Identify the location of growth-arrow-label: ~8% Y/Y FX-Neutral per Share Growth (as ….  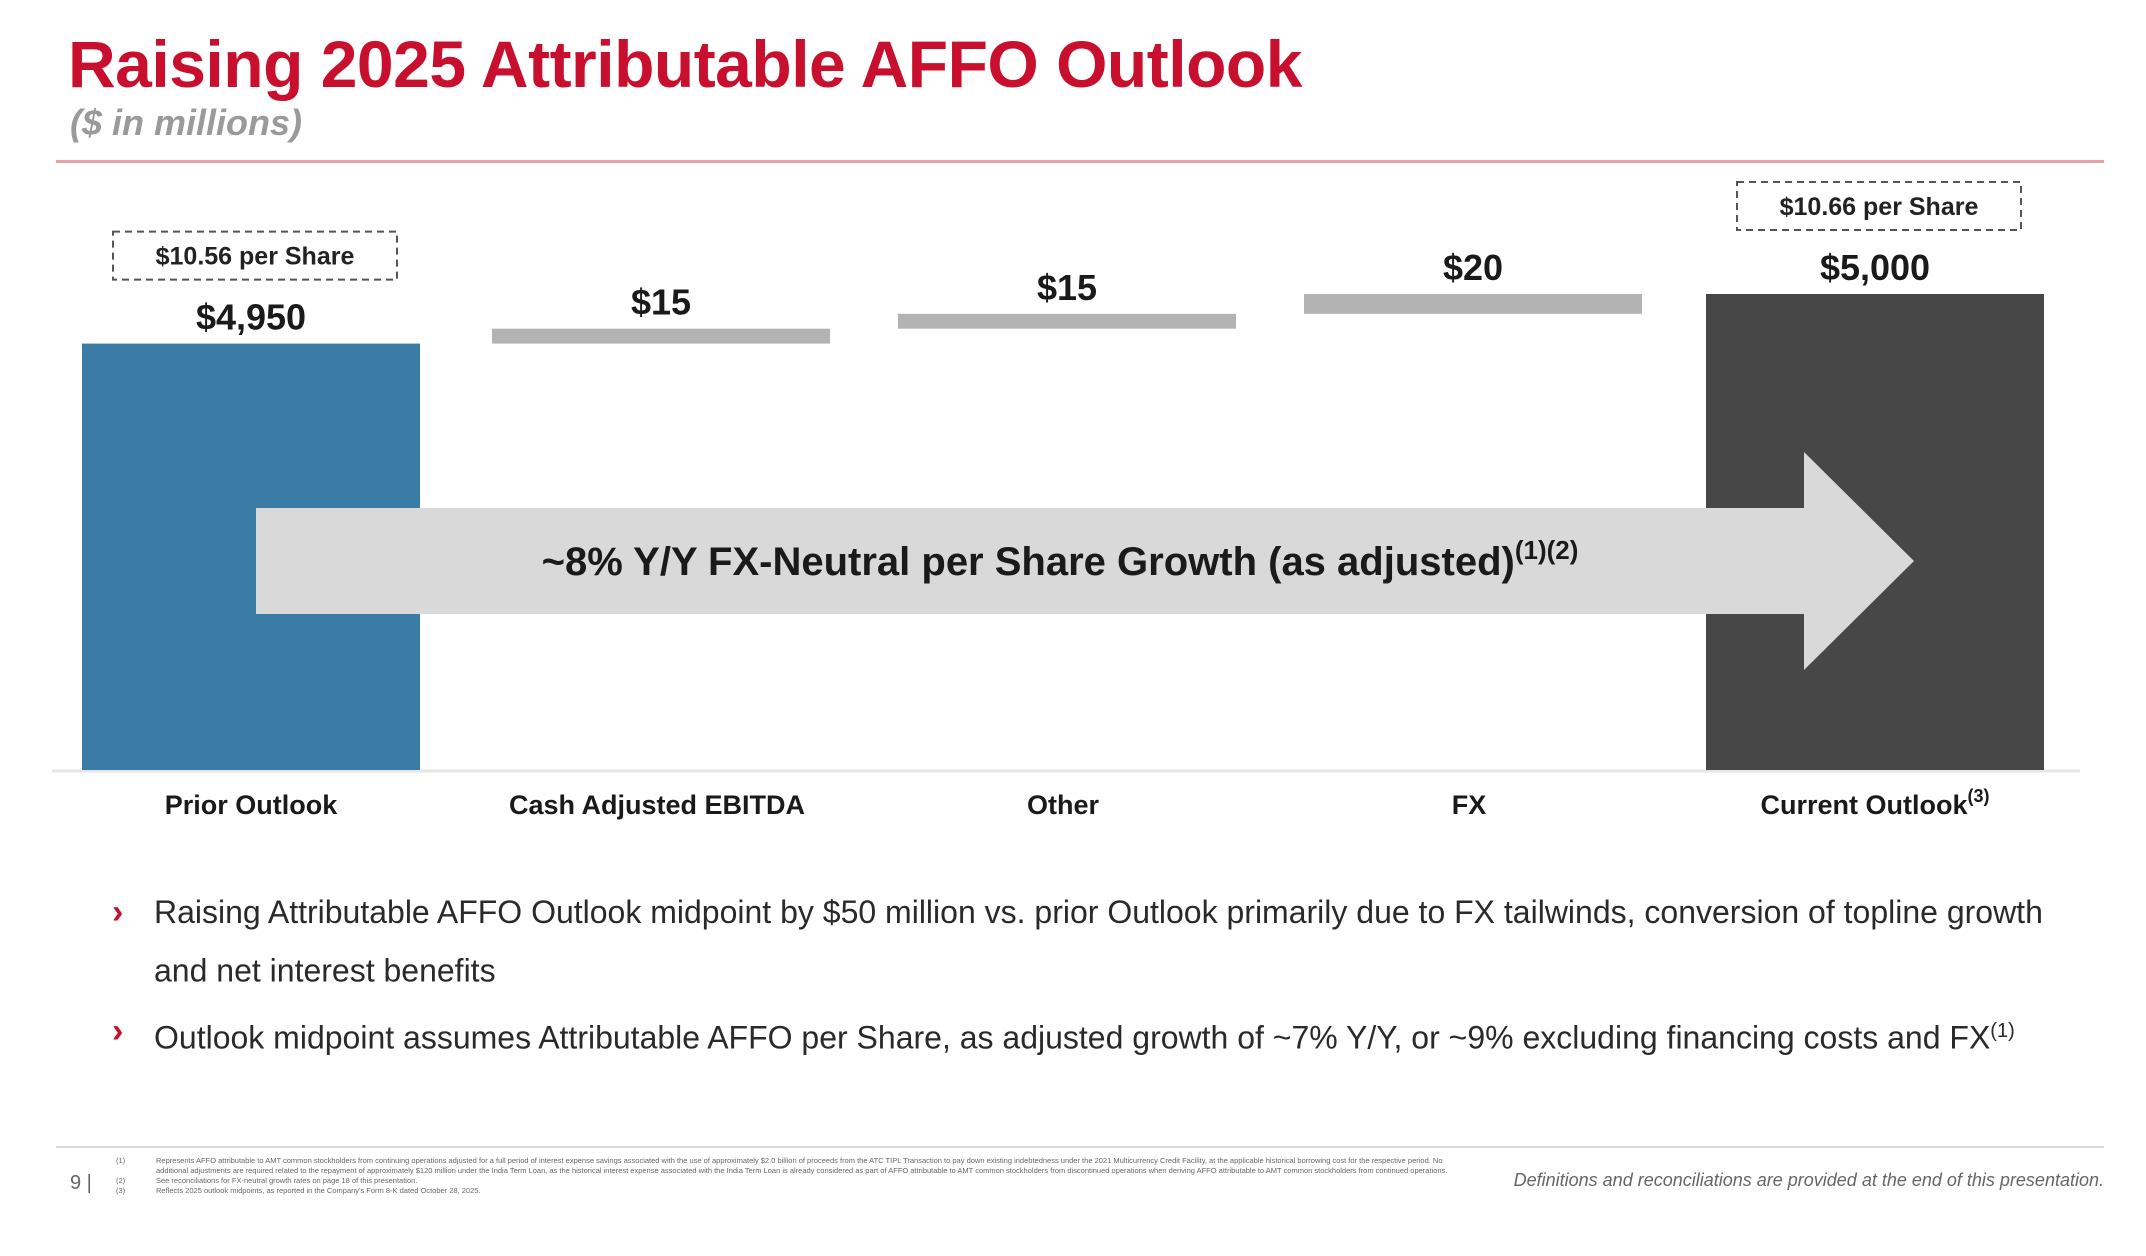
(1060, 559).